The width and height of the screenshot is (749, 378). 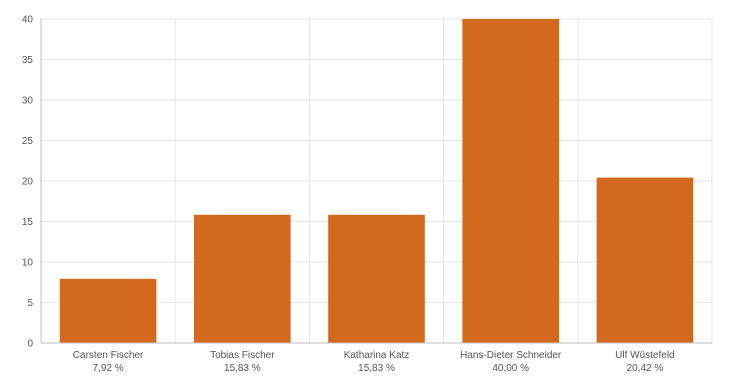 What do you see at coordinates (511, 355) in the screenshot?
I see `x-category-label: Hans-Dieter Schneider` at bounding box center [511, 355].